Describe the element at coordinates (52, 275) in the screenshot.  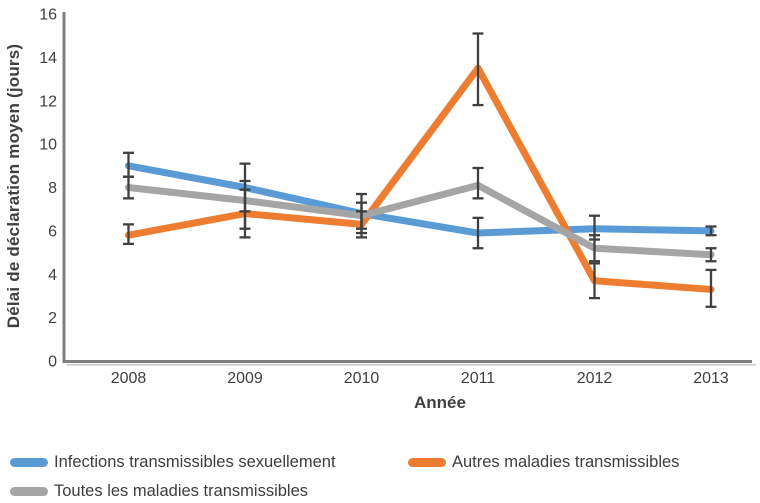
I see `svg-text: 4` at that location.